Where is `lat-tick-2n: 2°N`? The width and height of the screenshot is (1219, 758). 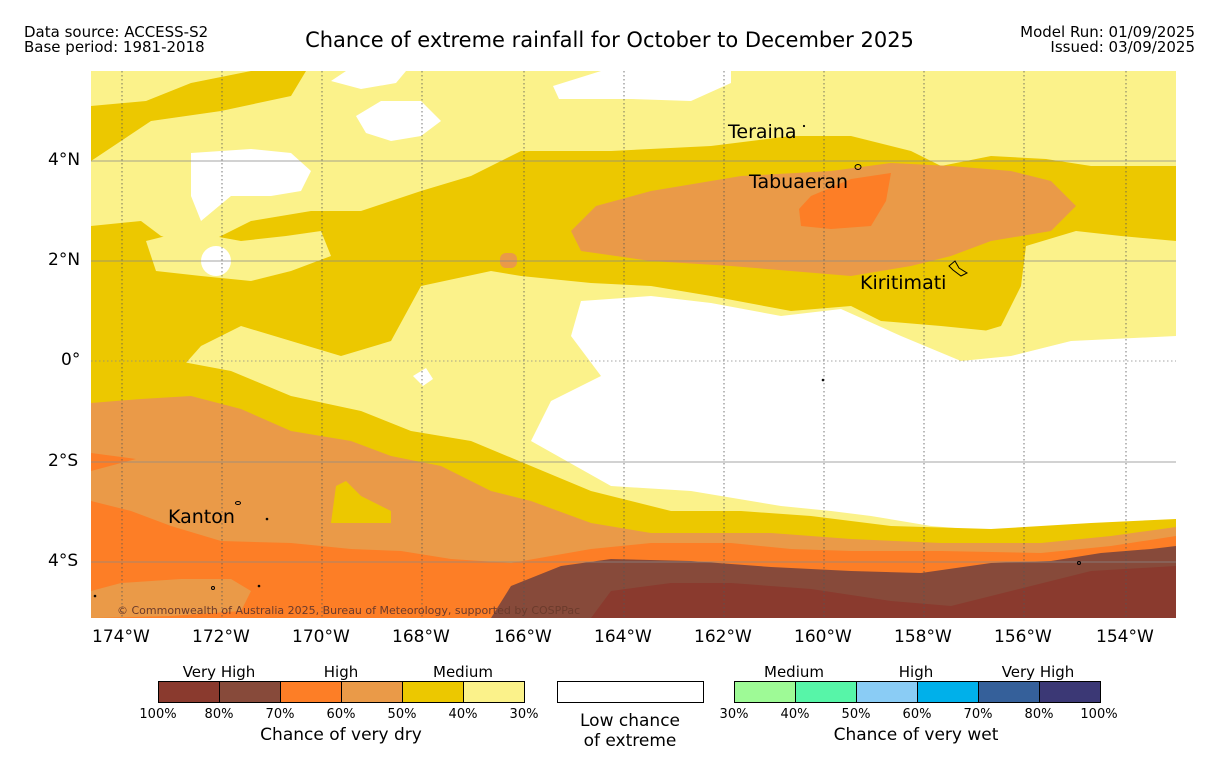
lat-tick-2n: 2°N is located at coordinates (64, 260).